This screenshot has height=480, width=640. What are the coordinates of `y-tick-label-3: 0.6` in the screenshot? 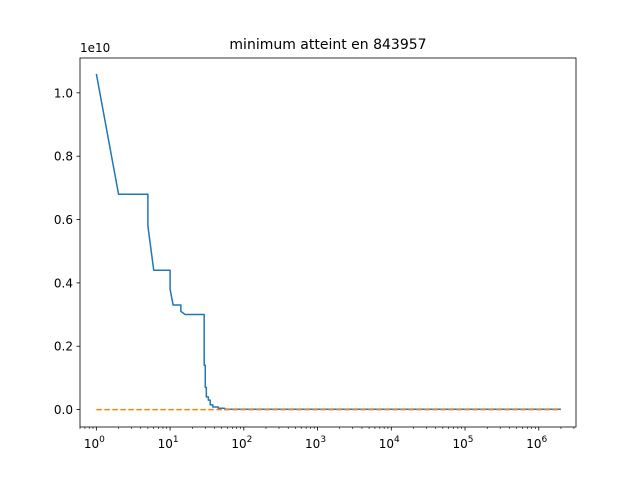 It's located at (63, 220).